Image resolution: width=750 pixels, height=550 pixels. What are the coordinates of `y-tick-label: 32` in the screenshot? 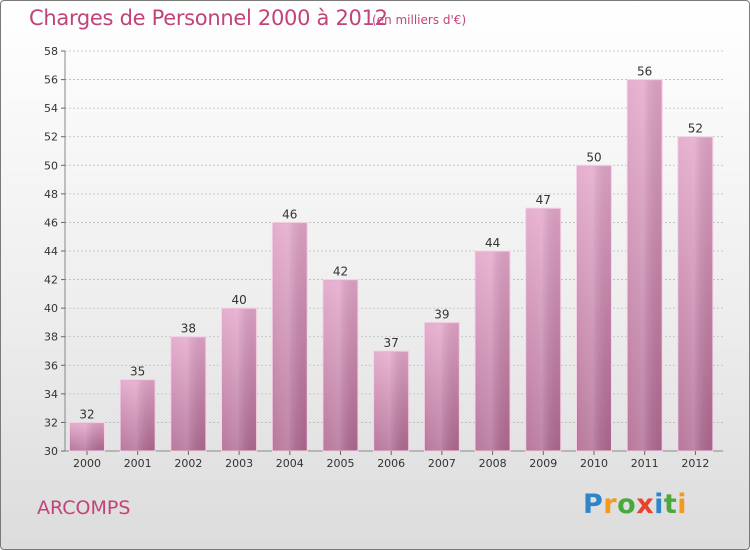 It's located at (51, 422).